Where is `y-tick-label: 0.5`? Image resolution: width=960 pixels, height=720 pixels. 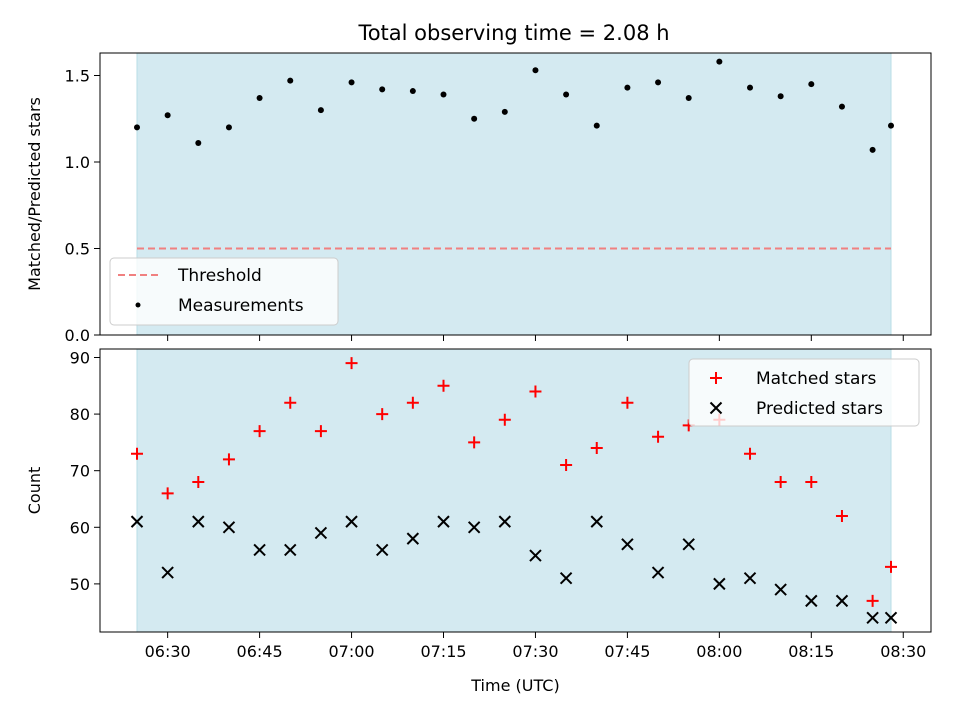 y-tick-label: 0.5 is located at coordinates (77, 248).